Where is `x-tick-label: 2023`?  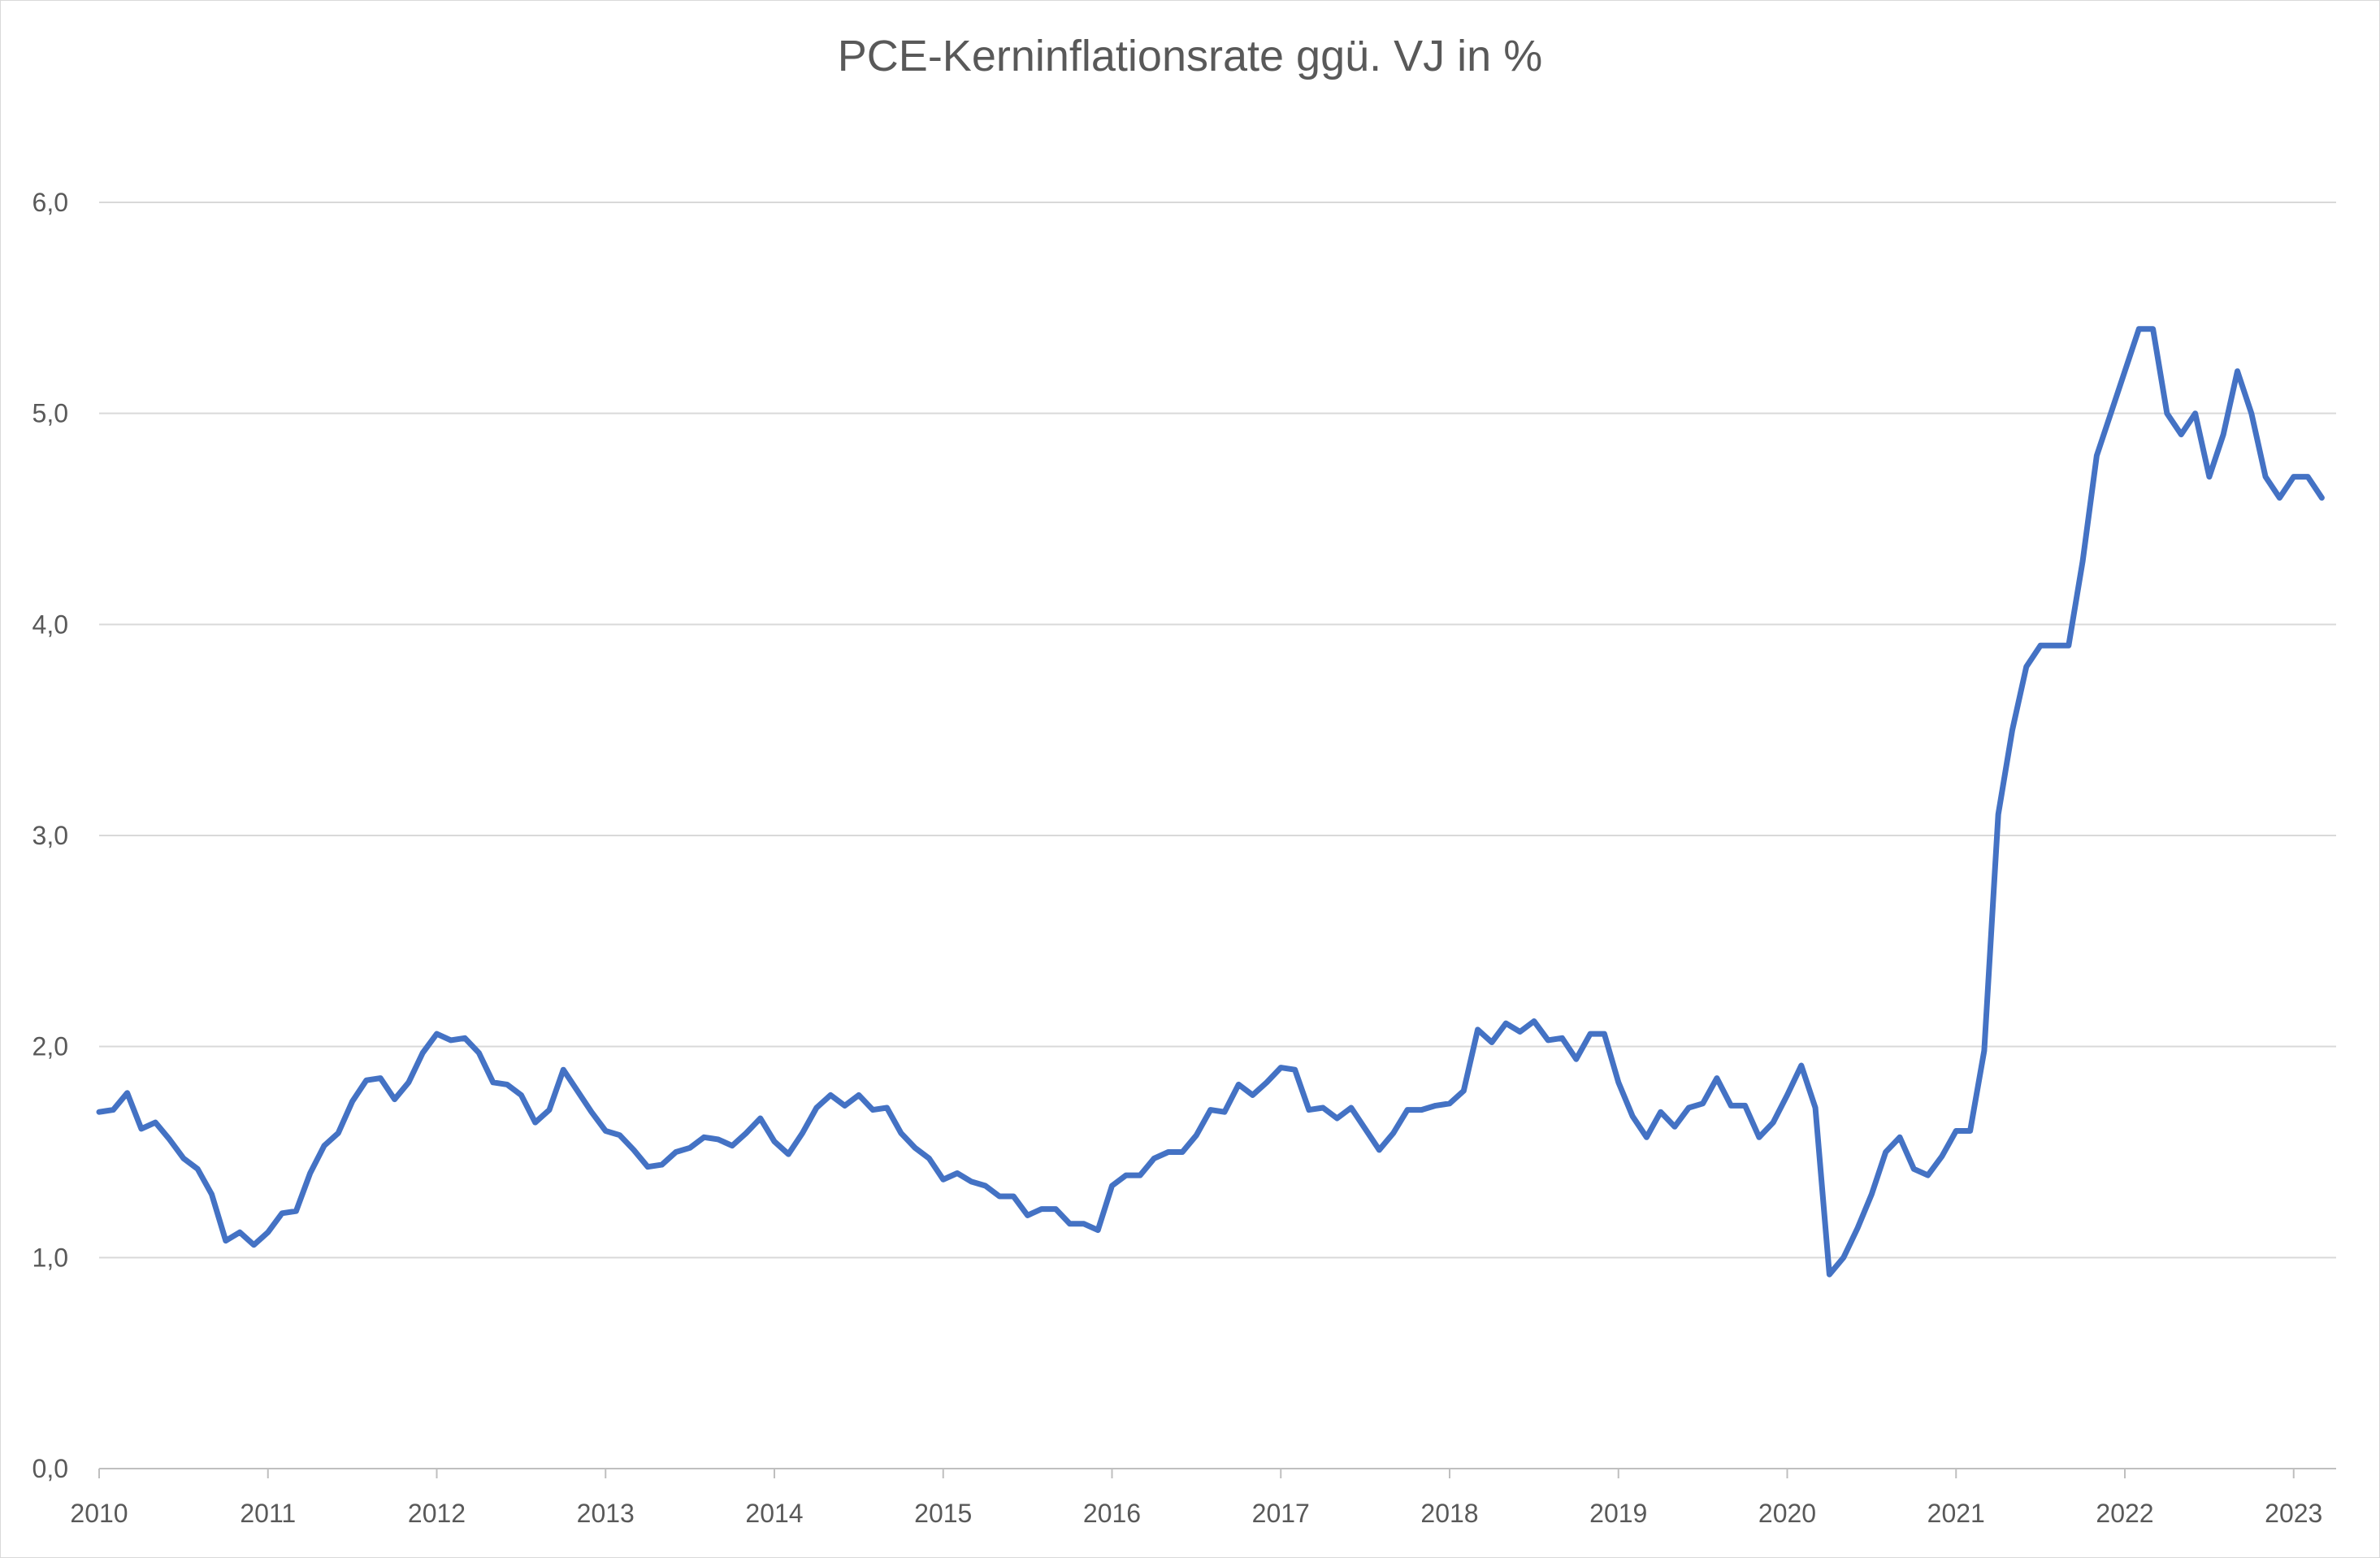
x-tick-label: 2023 is located at coordinates (2293, 1513).